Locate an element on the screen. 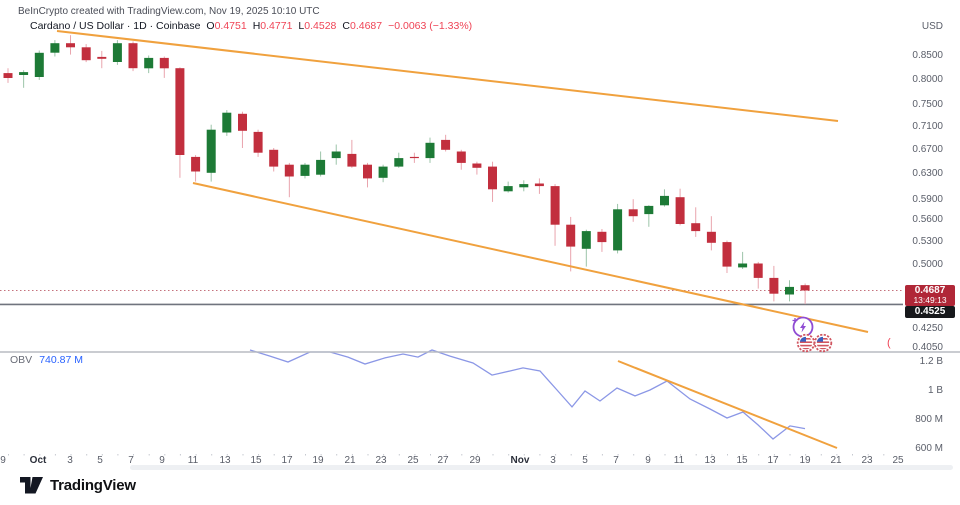 This screenshot has width=960, height=505. time-axis-label: 15 is located at coordinates (256, 460).